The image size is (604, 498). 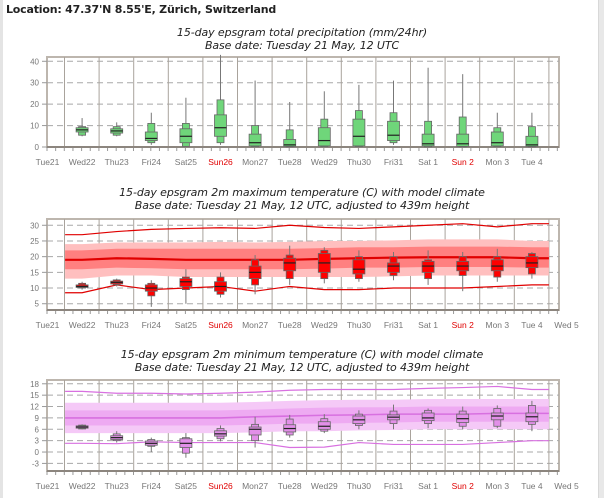 I want to click on scrollbar, so click(x=601, y=249).